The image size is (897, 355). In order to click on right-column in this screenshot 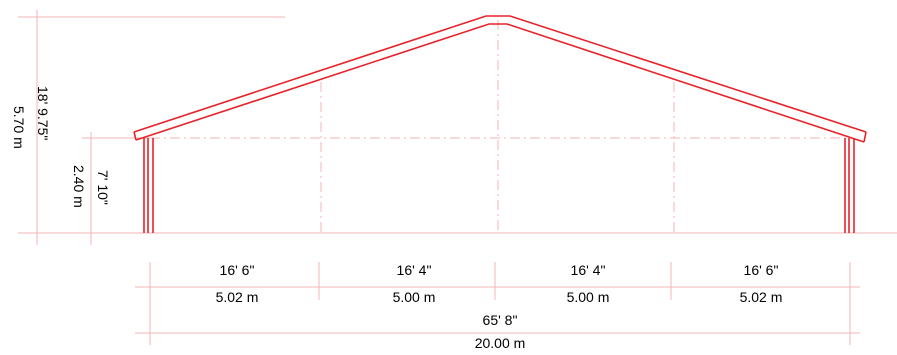, I will do `click(849, 185)`.